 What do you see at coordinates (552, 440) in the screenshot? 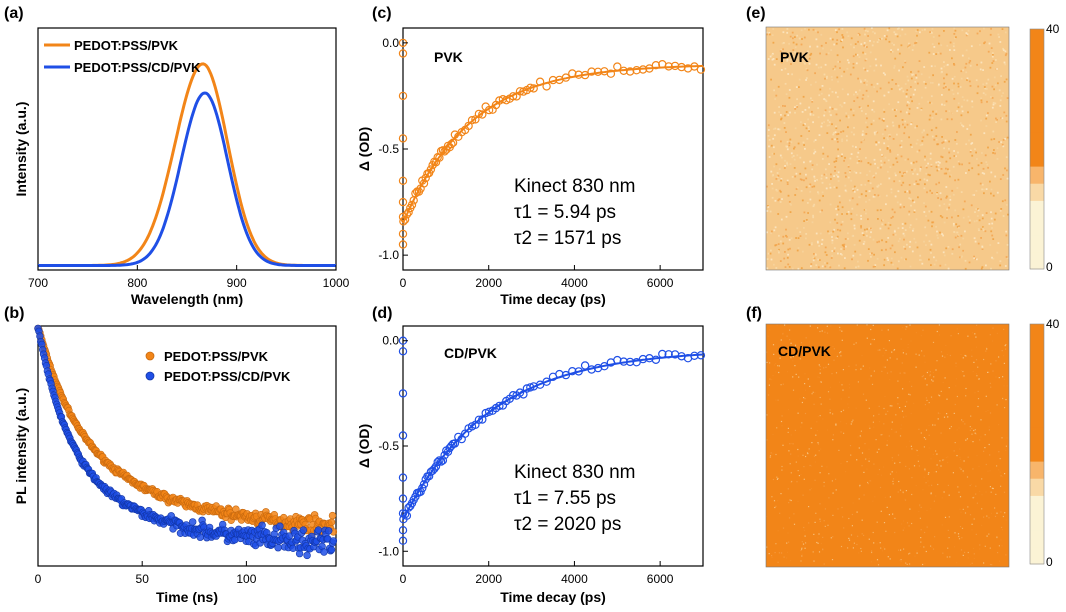
I see `panel-d-plot` at bounding box center [552, 440].